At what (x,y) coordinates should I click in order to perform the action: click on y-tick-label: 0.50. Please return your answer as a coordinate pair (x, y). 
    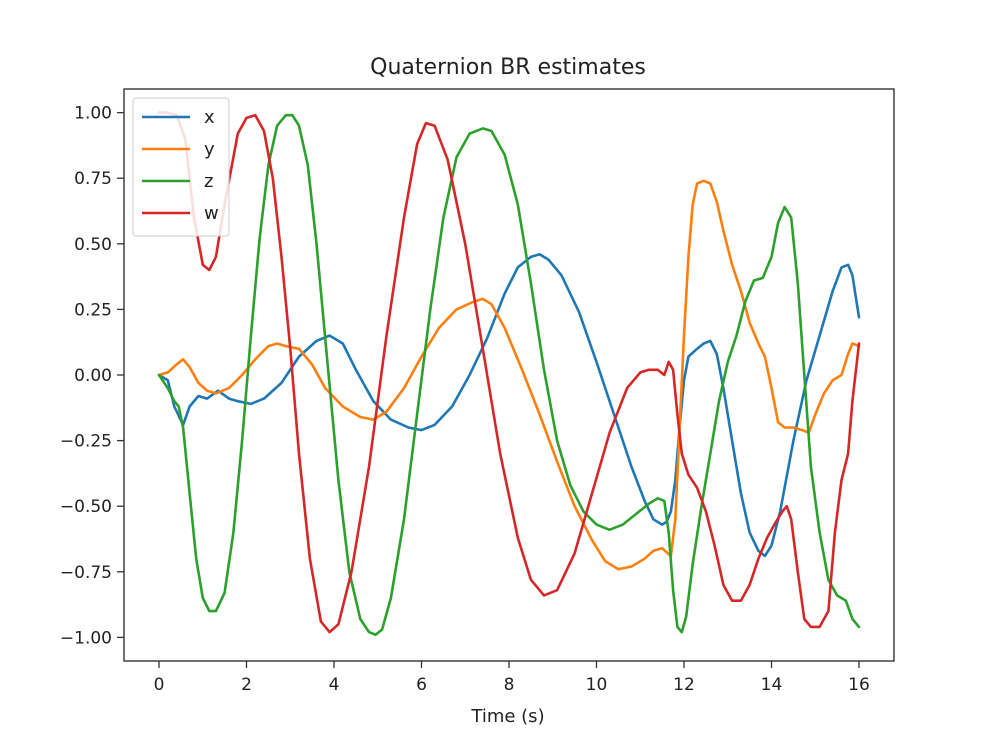
    Looking at the image, I should click on (93, 245).